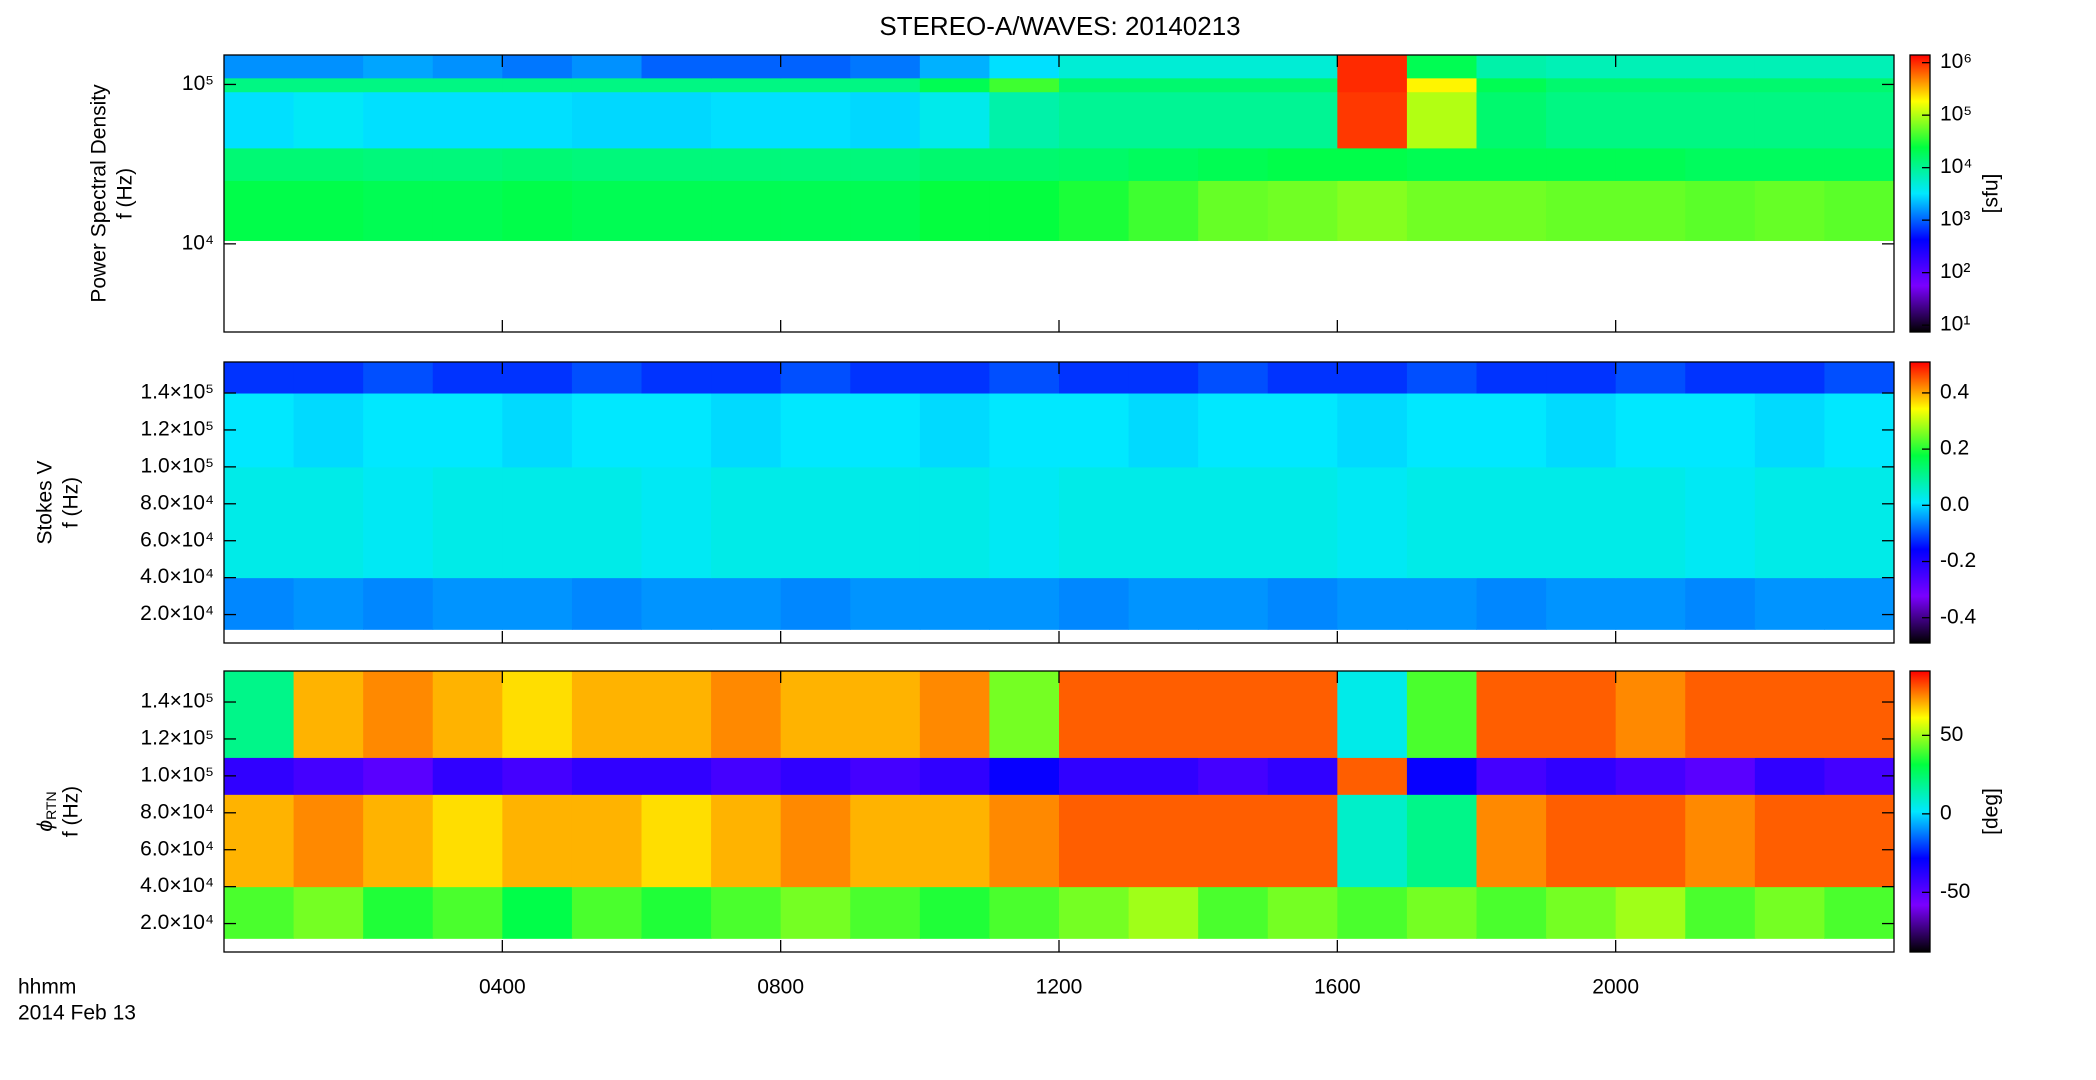 The height and width of the screenshot is (1080, 2096). What do you see at coordinates (1955, 271) in the screenshot?
I see `colorbar-tick-label: 10²` at bounding box center [1955, 271].